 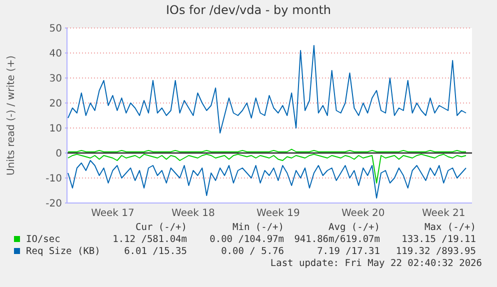 I want to click on line-series, so click(x=267, y=179).